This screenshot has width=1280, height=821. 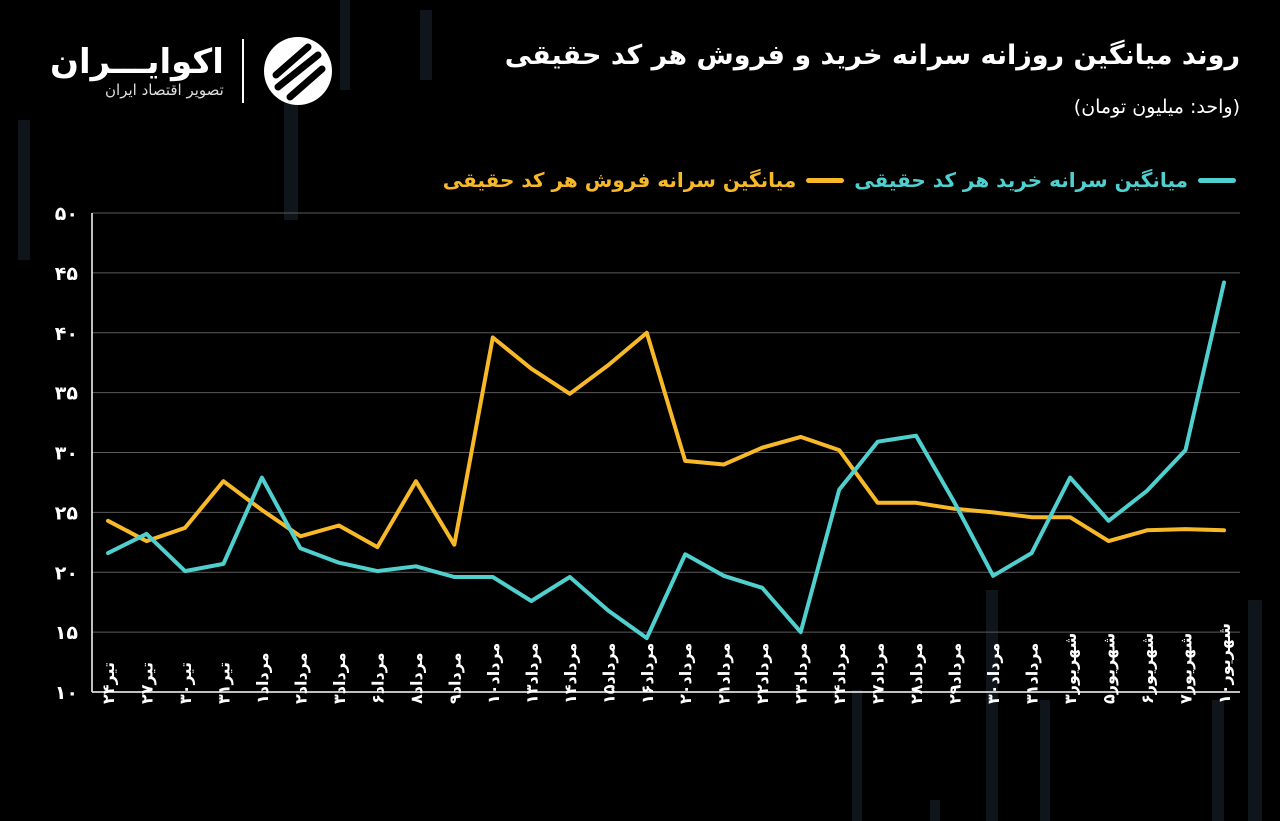 I want to click on y-tick-label: ۱۵, so click(x=67, y=633).